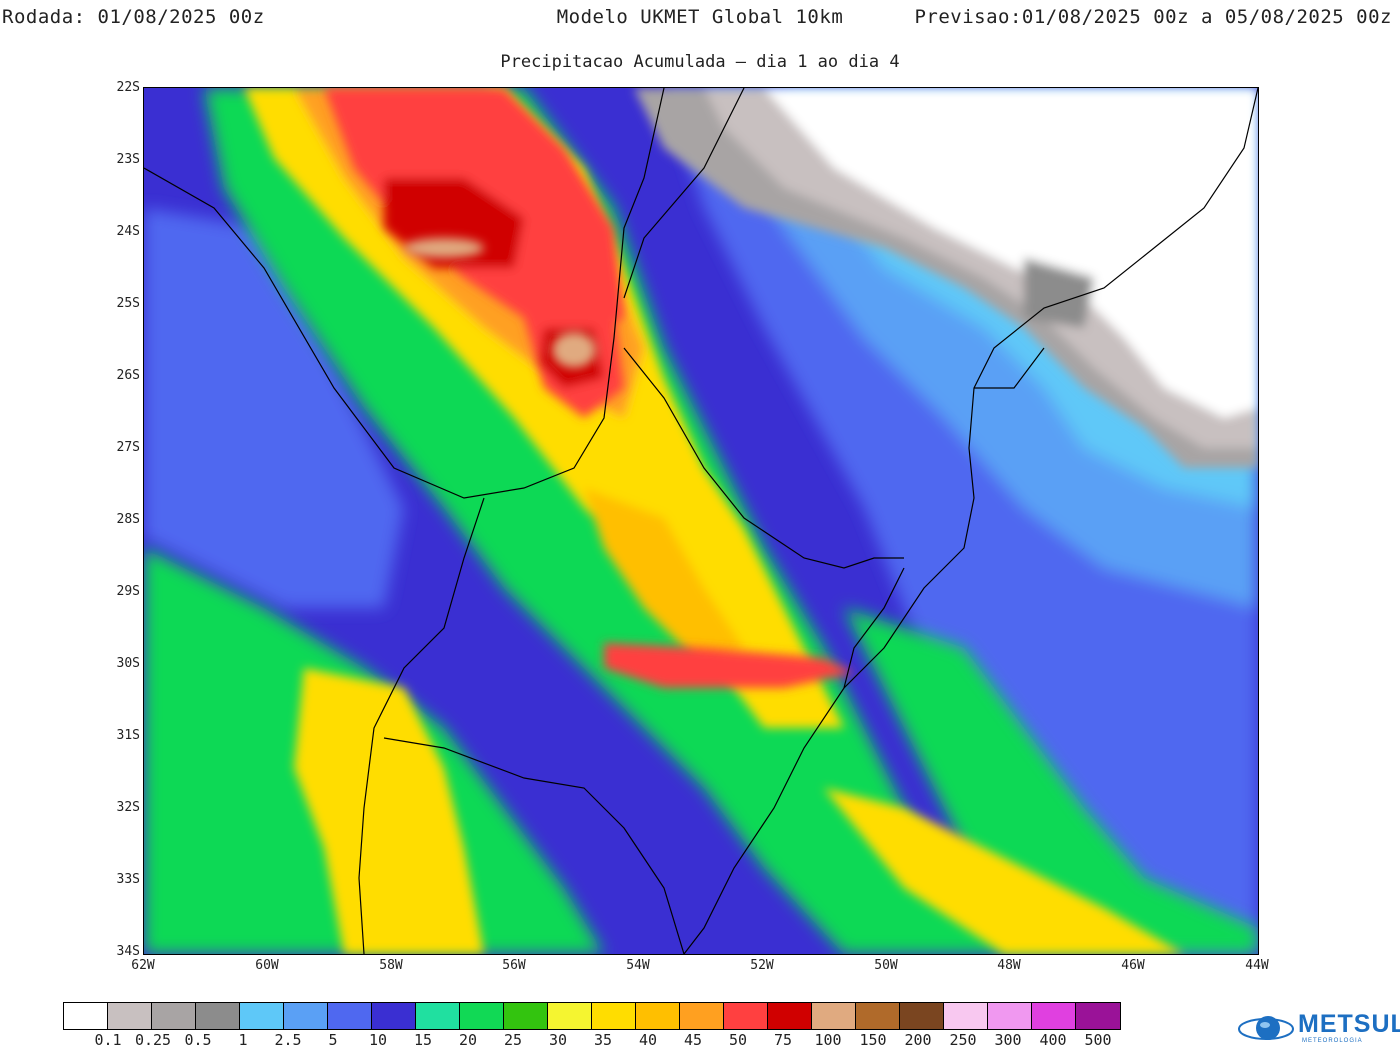 The width and height of the screenshot is (1400, 1052). I want to click on legend-label: 250, so click(963, 1040).